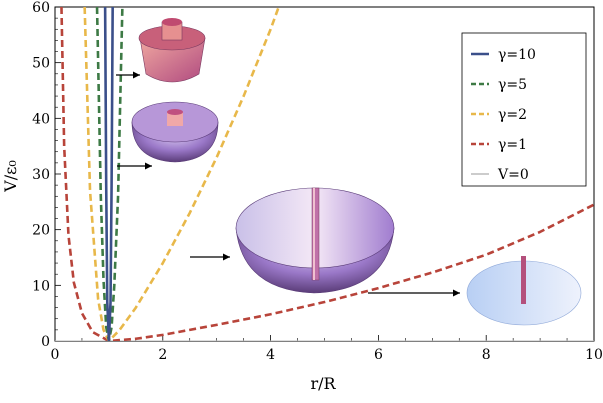  I want to click on y-tick-label: 20, so click(41, 231).